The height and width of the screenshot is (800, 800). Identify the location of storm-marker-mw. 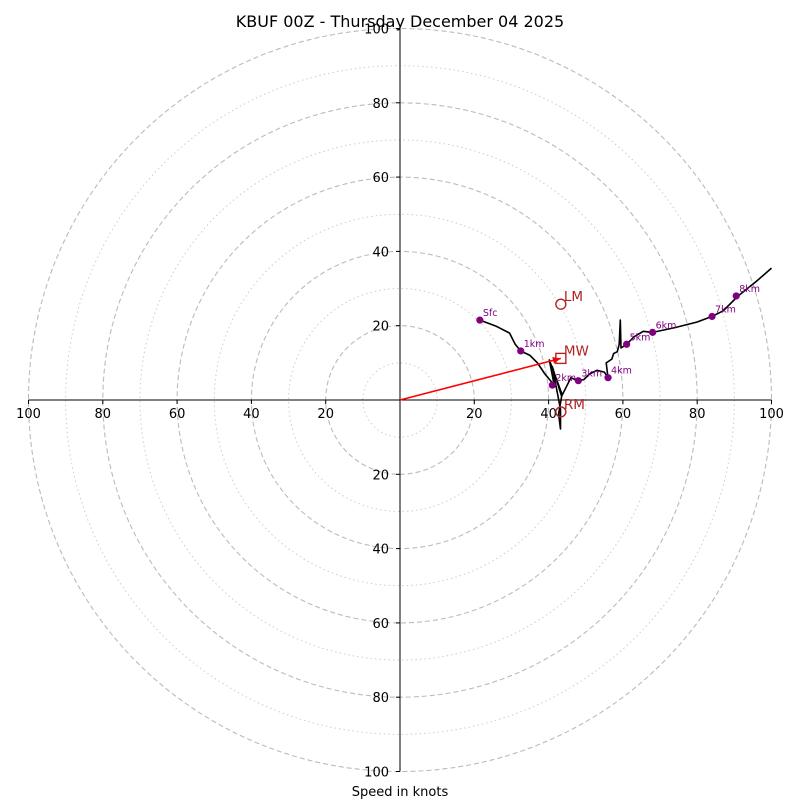
(561, 358).